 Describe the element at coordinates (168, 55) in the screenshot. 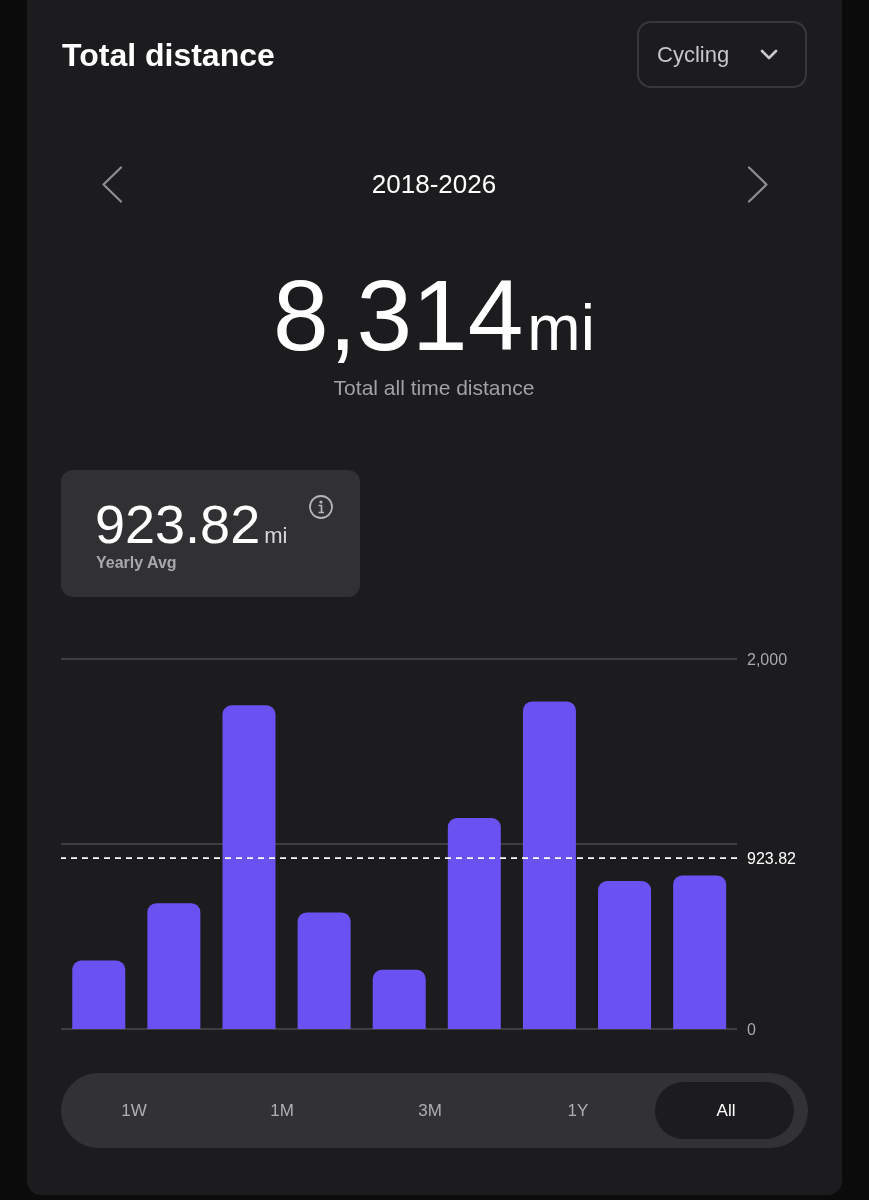

I see `chart-title: Total distance` at that location.